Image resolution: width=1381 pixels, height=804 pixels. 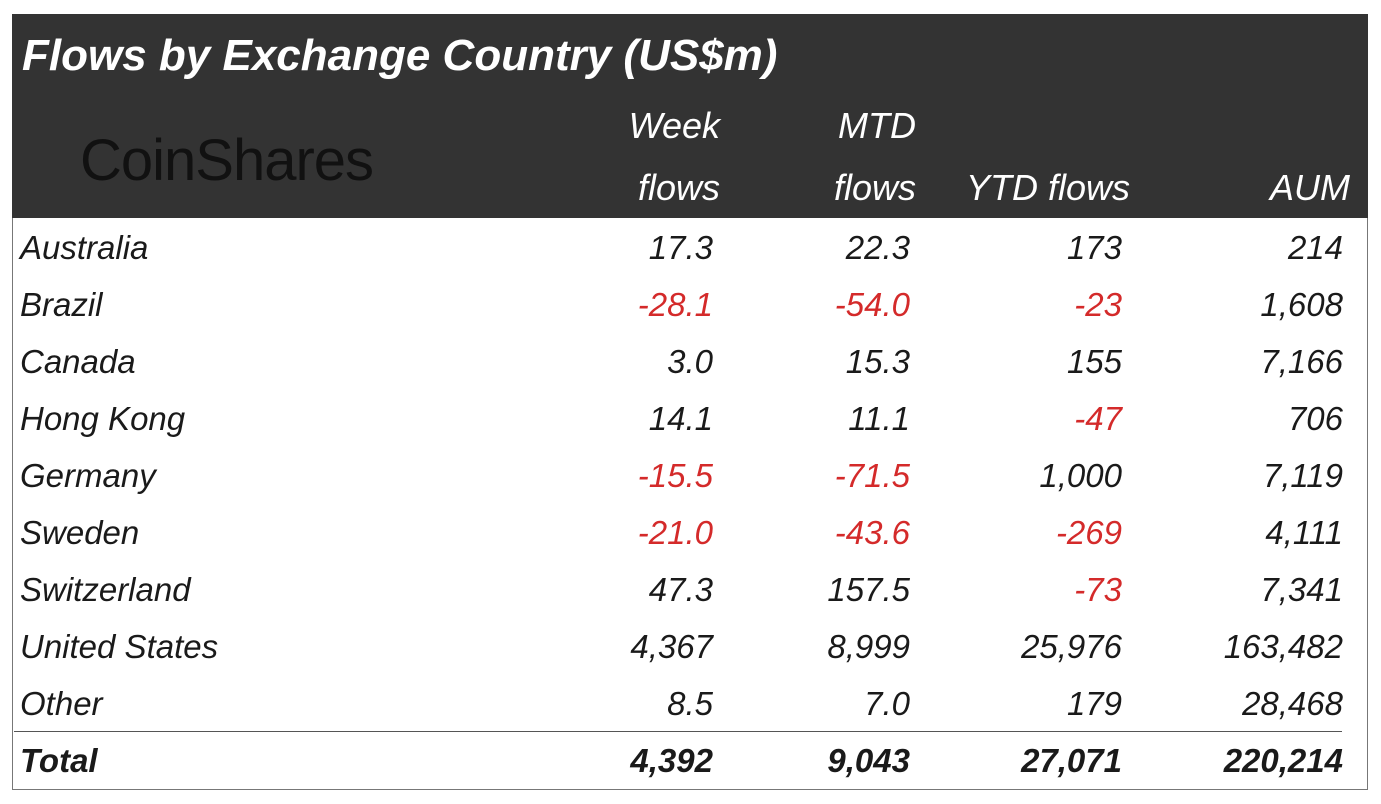 What do you see at coordinates (879, 418) in the screenshot?
I see `cell-value: 11.1` at bounding box center [879, 418].